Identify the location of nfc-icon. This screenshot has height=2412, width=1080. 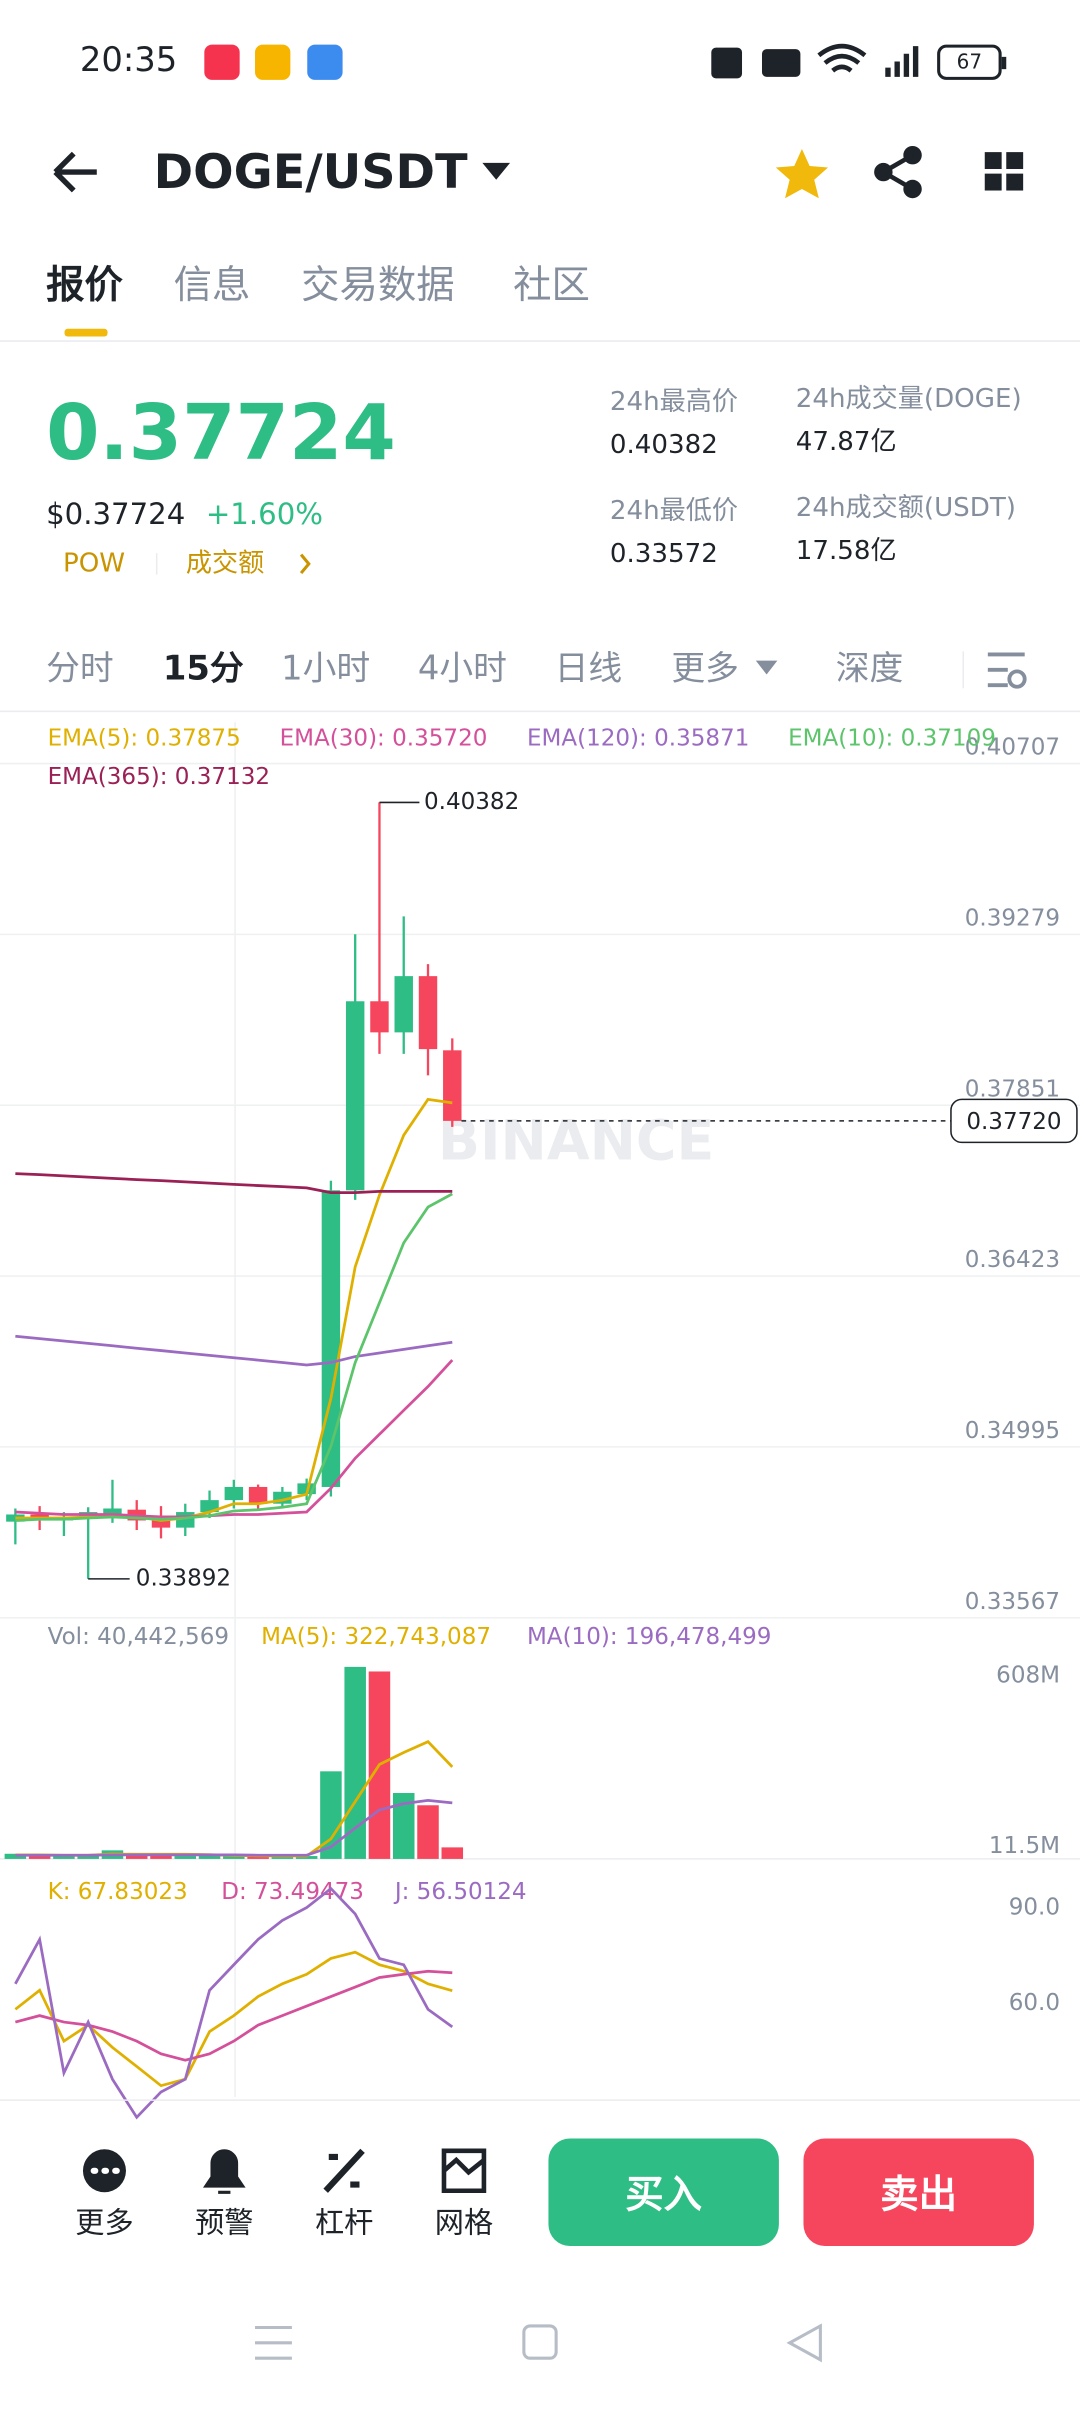
(727, 63).